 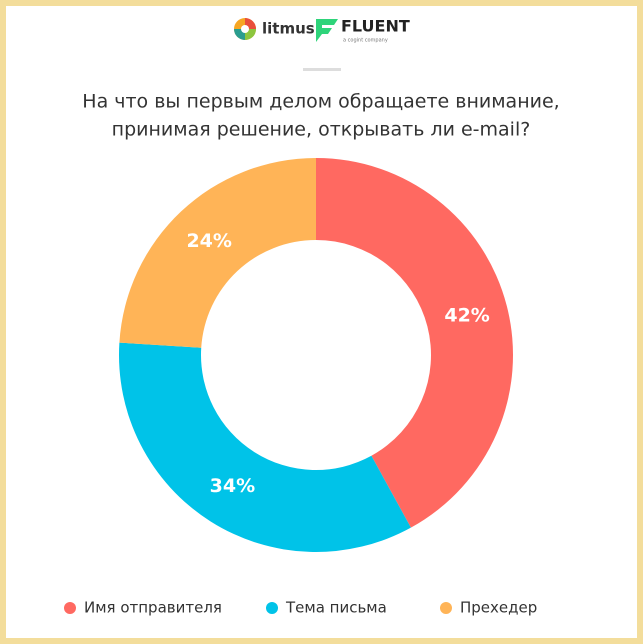 What do you see at coordinates (322, 69) in the screenshot?
I see `divider` at bounding box center [322, 69].